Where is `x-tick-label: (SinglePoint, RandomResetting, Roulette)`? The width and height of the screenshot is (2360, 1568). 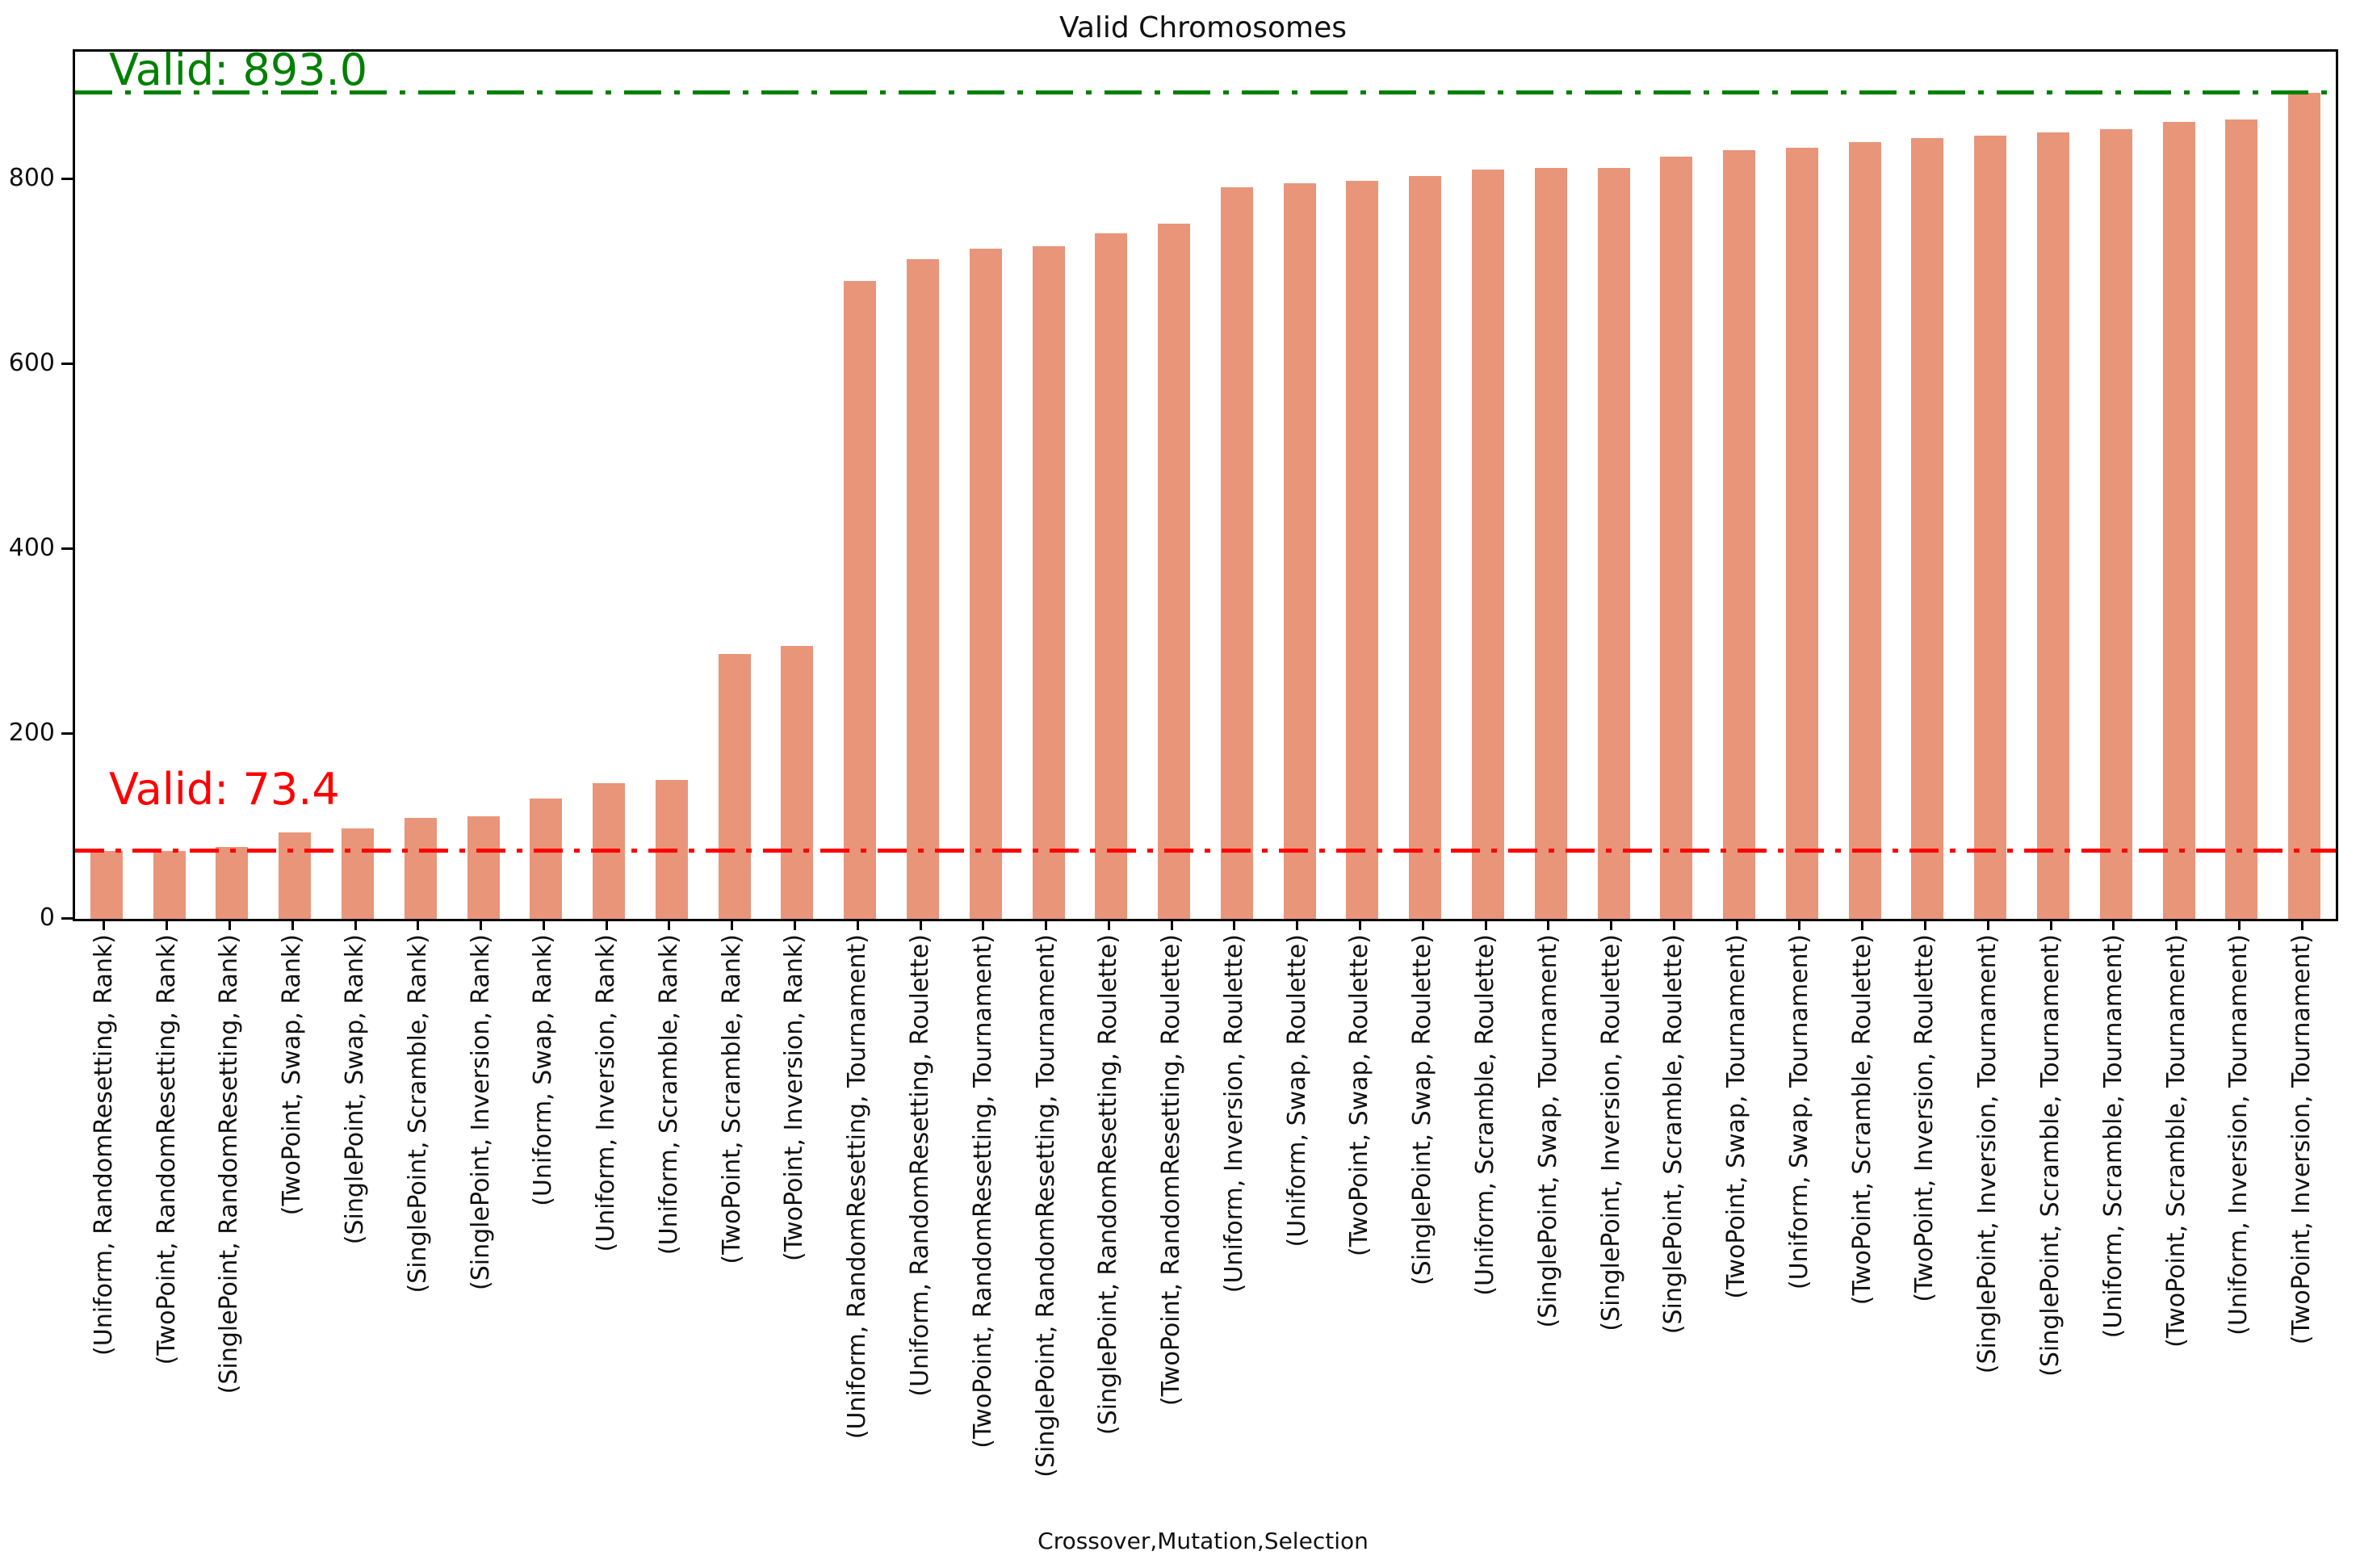 x-tick-label: (SinglePoint, RandomResetting, Roulette) is located at coordinates (1108, 1185).